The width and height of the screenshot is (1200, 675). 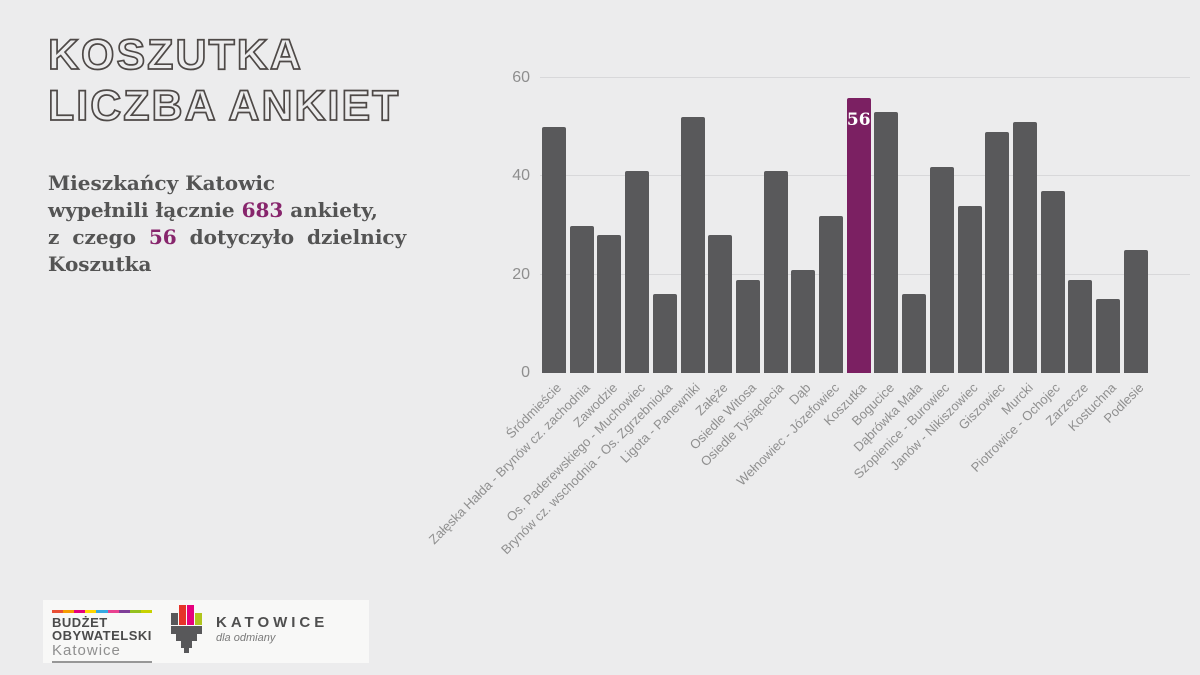 I want to click on bar-column: Bogucice, so click(x=874, y=253).